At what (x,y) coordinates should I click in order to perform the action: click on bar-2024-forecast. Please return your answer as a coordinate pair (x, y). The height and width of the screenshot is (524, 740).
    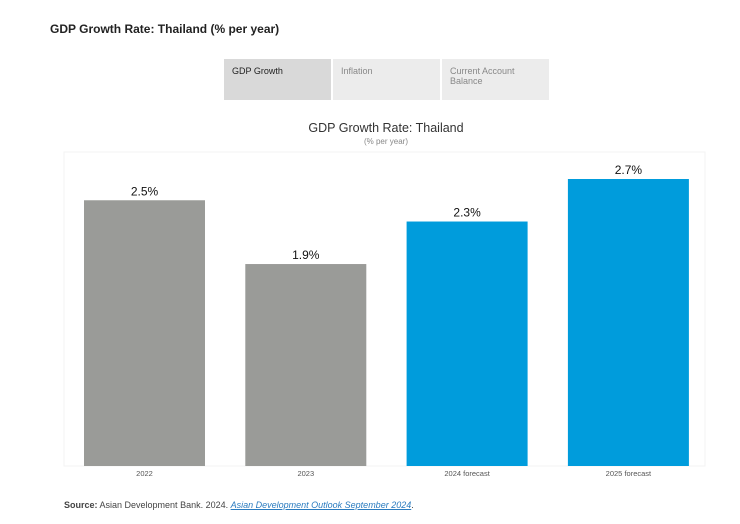
    Looking at the image, I should click on (467, 343).